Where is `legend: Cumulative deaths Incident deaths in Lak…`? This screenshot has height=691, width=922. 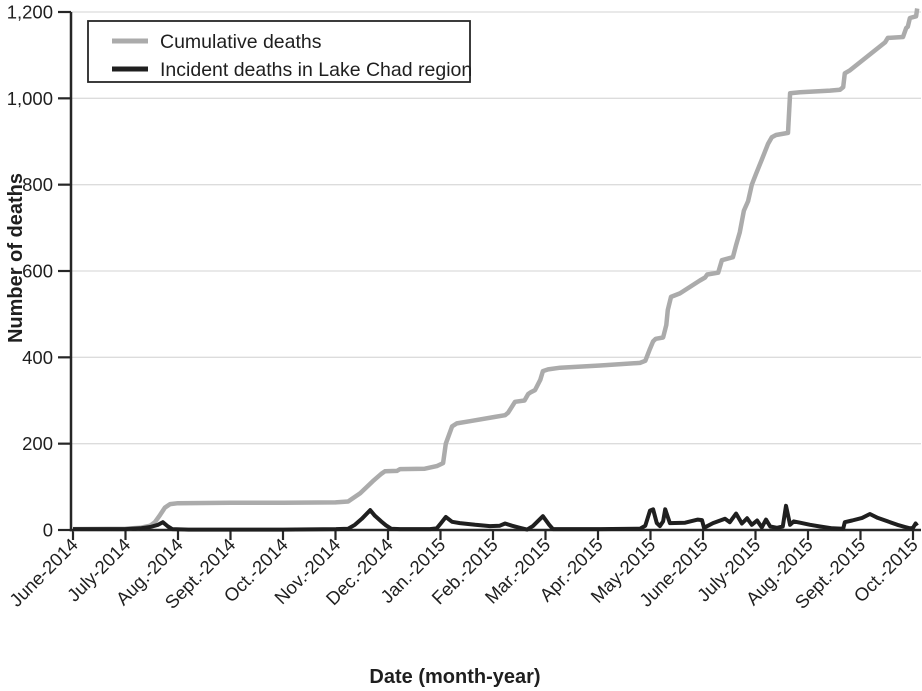
legend: Cumulative deaths Incident deaths in Lak… is located at coordinates (279, 51).